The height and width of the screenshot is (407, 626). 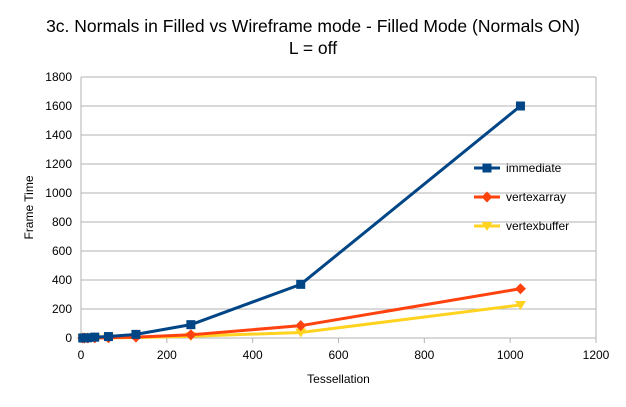 What do you see at coordinates (253, 355) in the screenshot?
I see `x-tick-label: 400` at bounding box center [253, 355].